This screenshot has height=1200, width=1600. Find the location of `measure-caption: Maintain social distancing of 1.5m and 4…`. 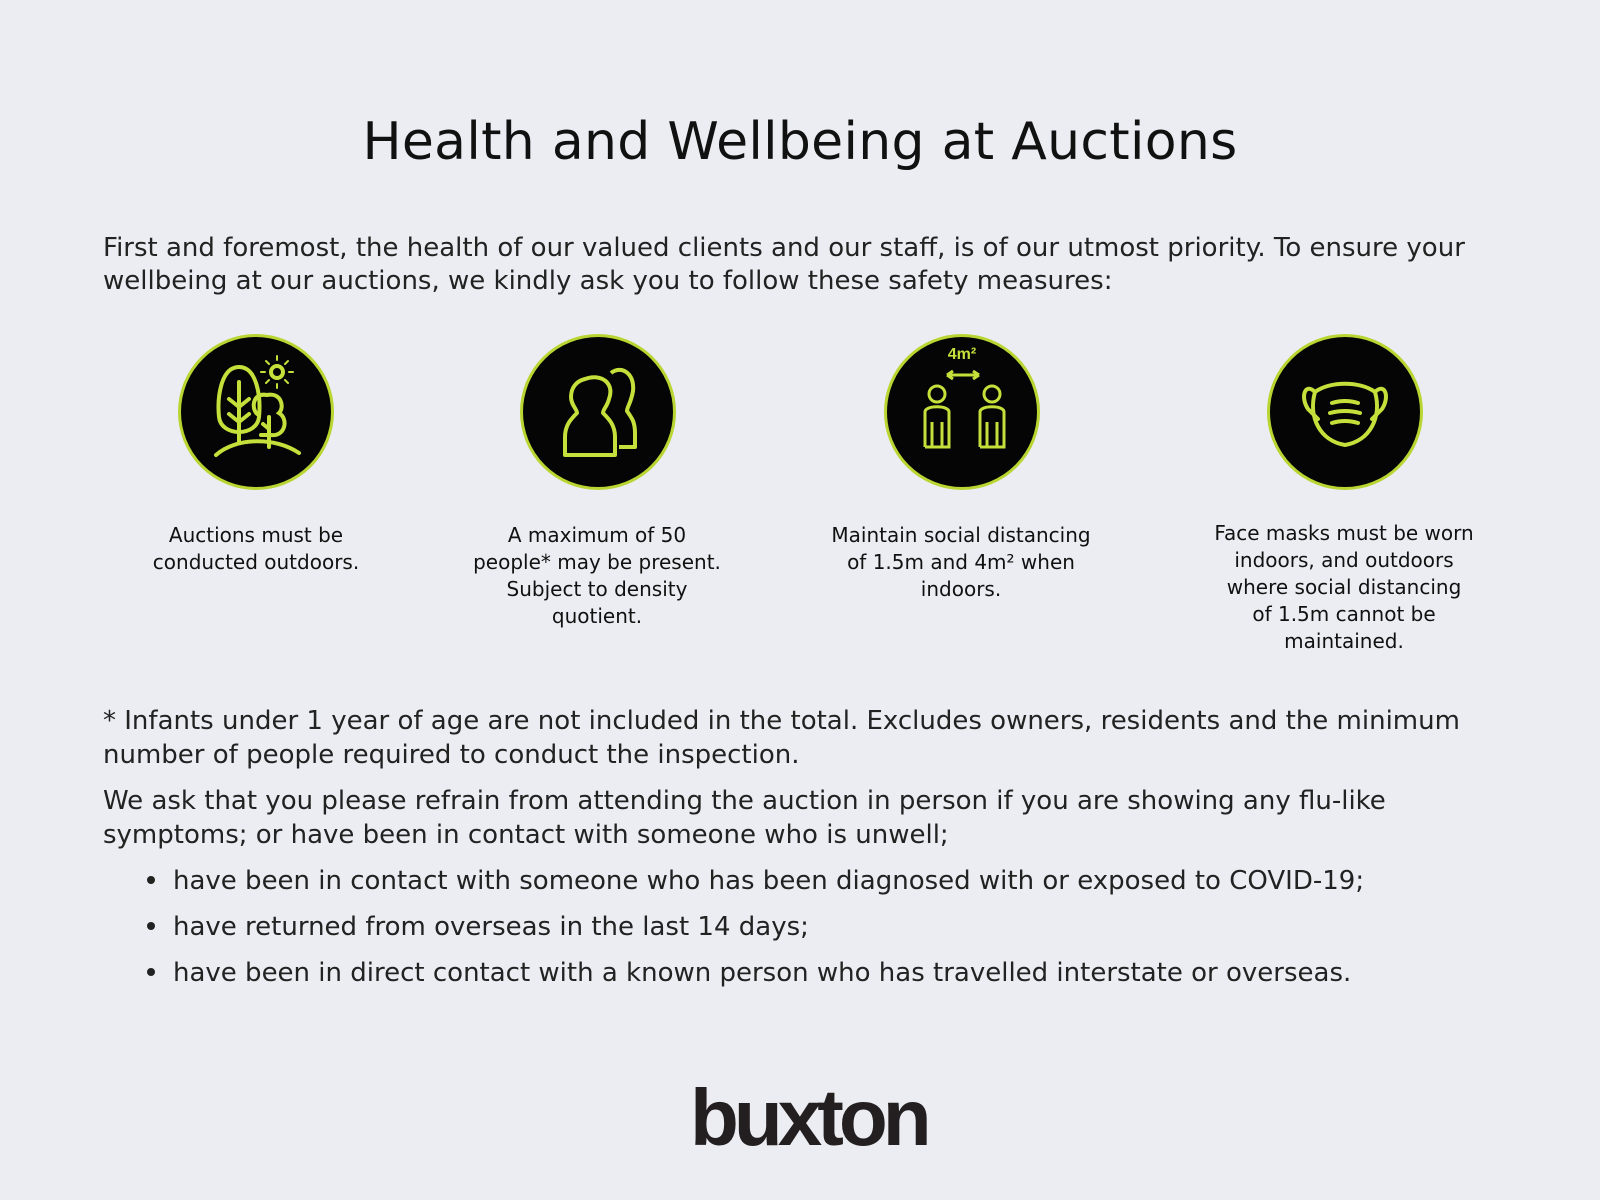

measure-caption: Maintain social distancing of 1.5m and 4… is located at coordinates (961, 562).